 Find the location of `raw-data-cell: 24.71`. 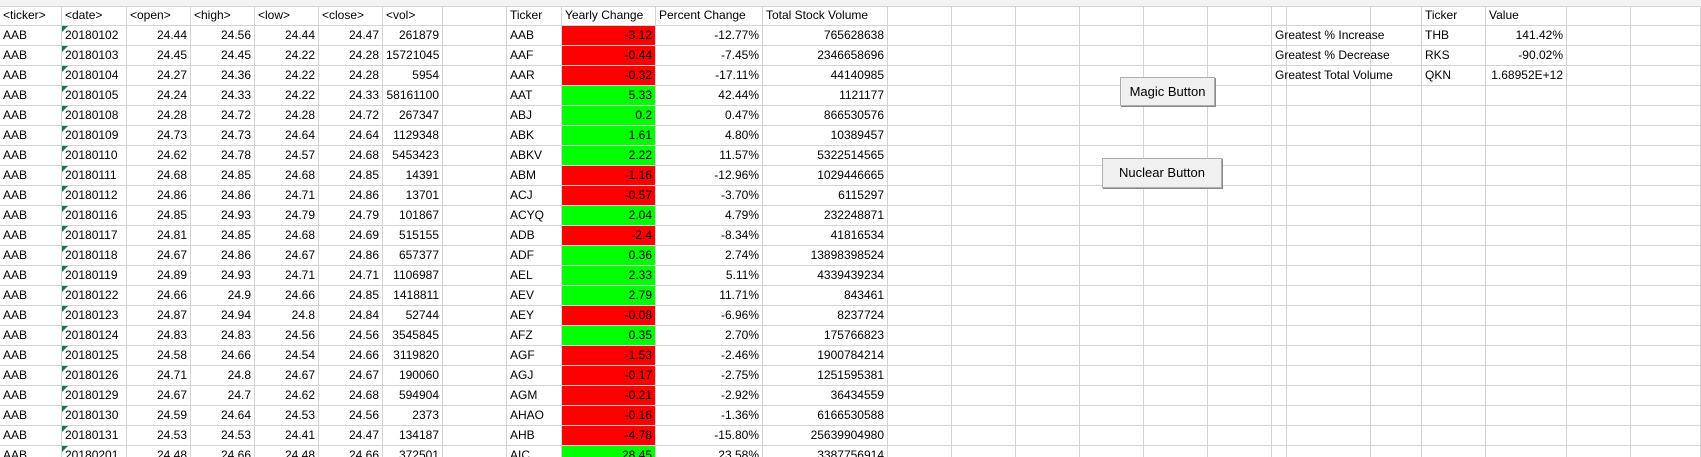

raw-data-cell: 24.71 is located at coordinates (159, 376).